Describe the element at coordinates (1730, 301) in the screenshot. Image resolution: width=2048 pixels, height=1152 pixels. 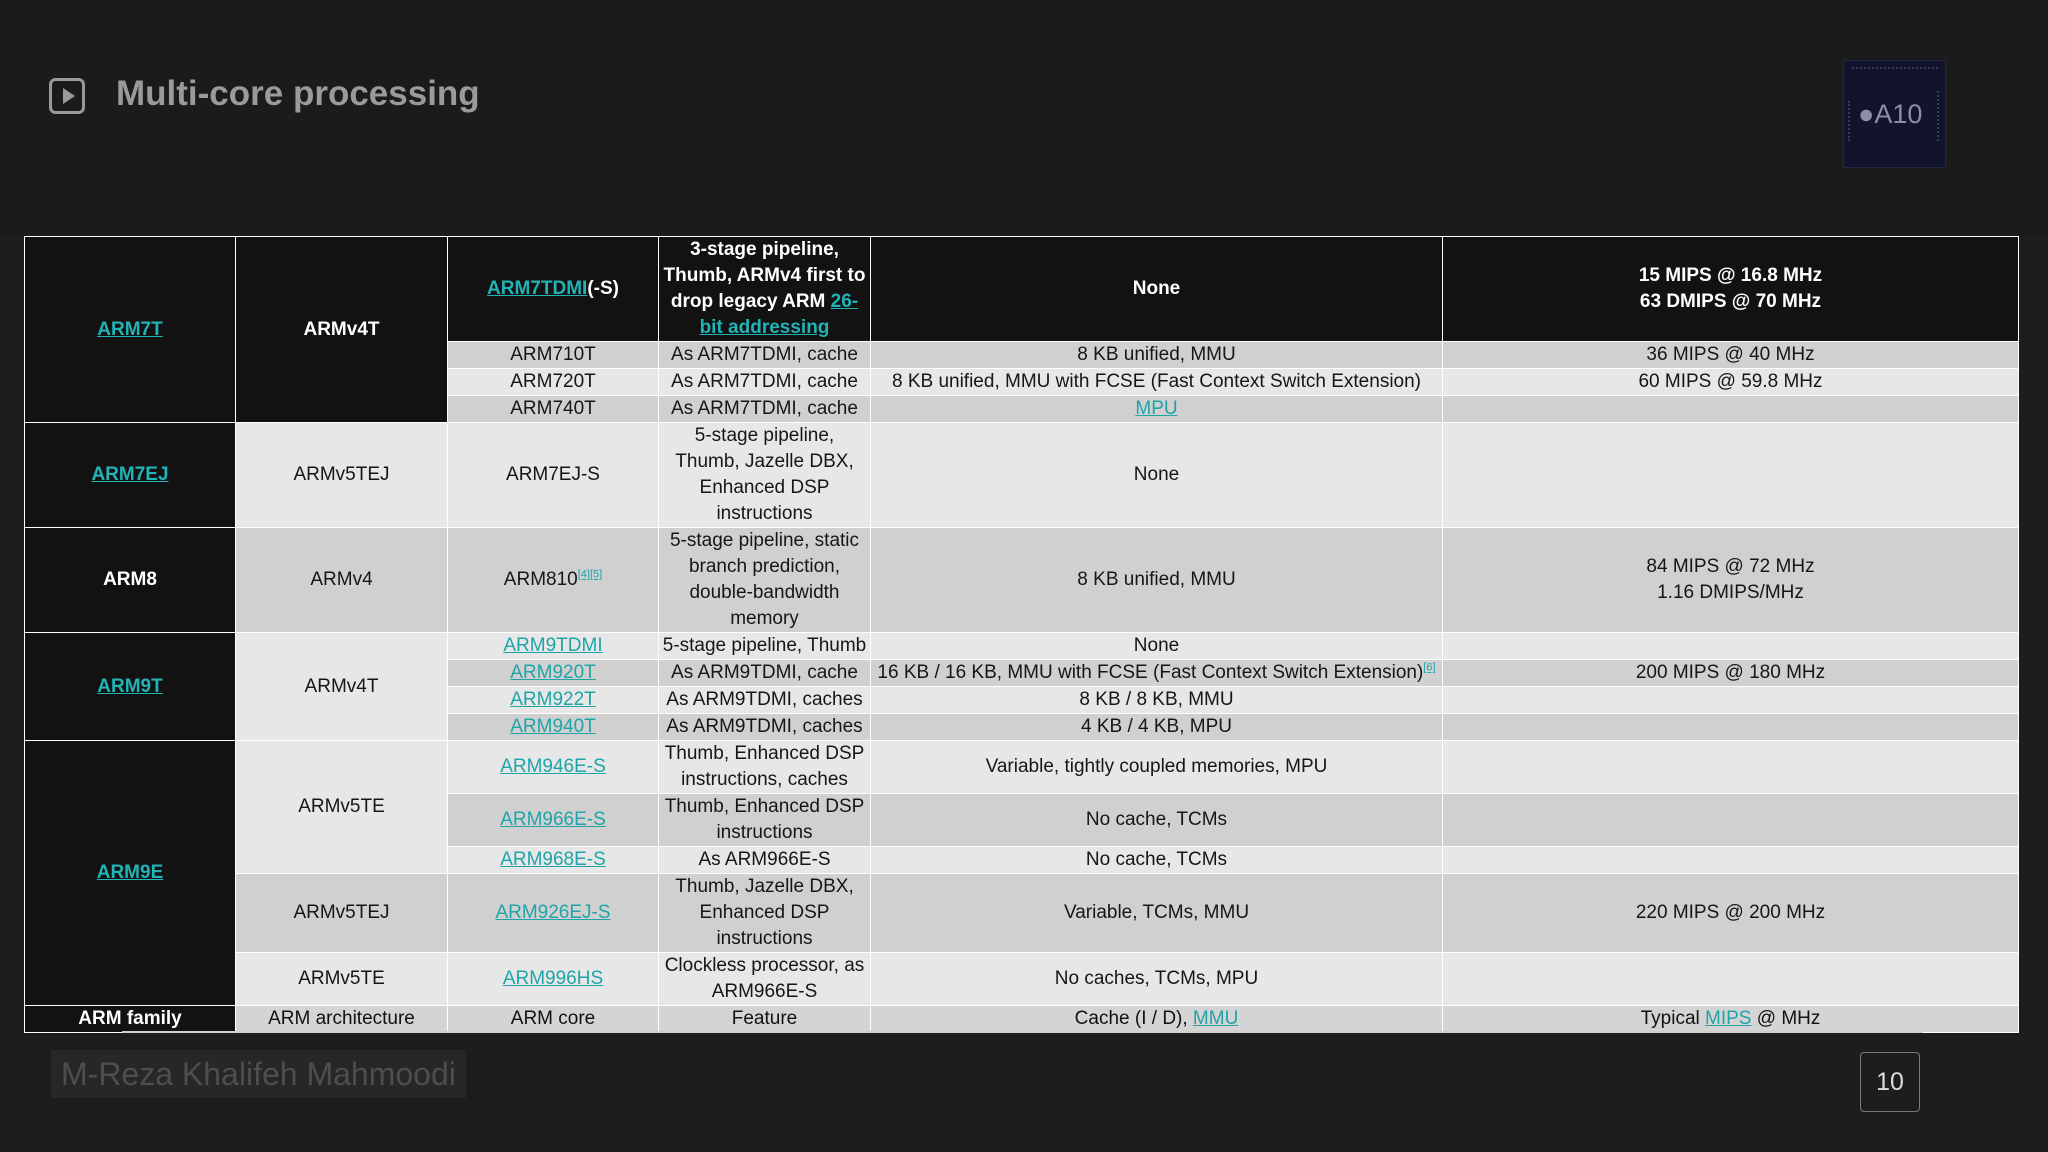
I see `mips-line: 63 DMIPS @ 70 MHz` at that location.